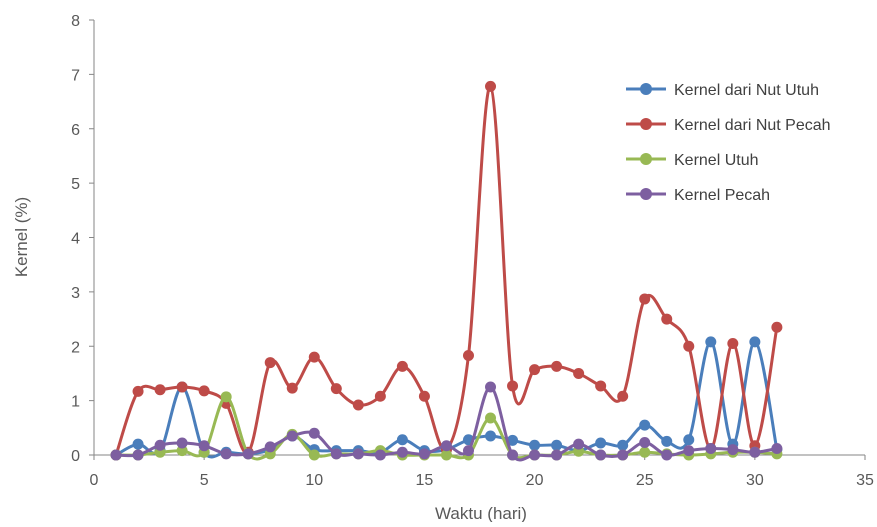 The height and width of the screenshot is (527, 877). I want to click on y-tick-label: 8, so click(75, 21).